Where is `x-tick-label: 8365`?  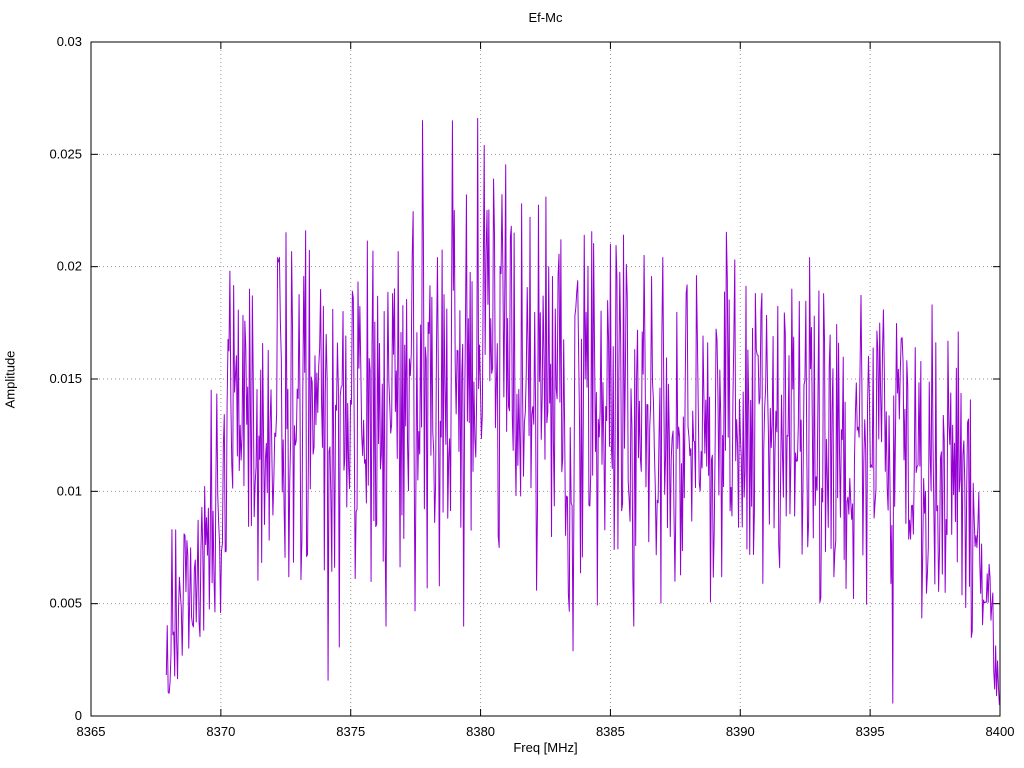
x-tick-label: 8365 is located at coordinates (91, 731).